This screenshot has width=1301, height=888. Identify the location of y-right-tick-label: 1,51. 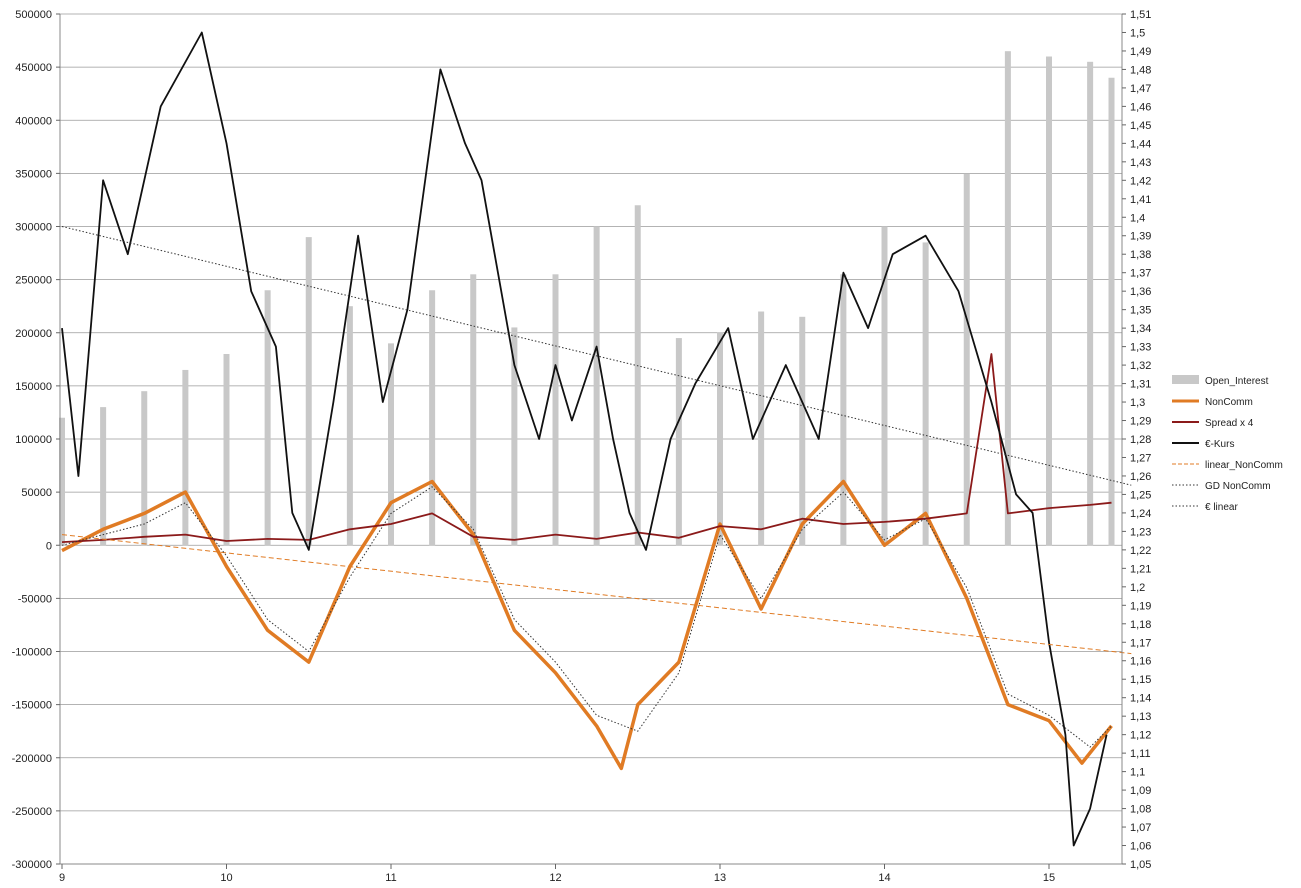
(1140, 15).